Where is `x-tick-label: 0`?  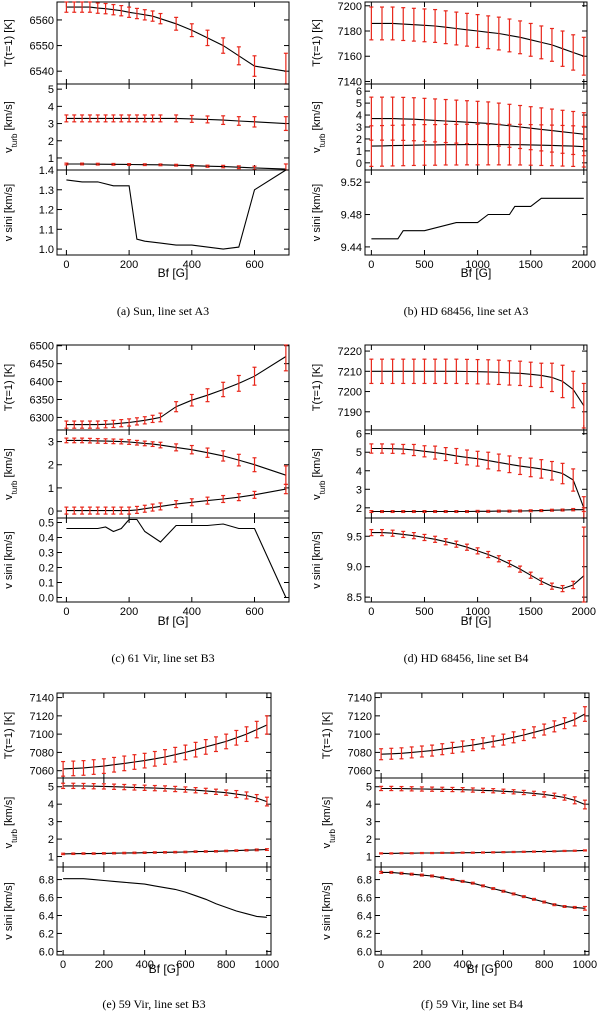 x-tick-label: 0 is located at coordinates (66, 612).